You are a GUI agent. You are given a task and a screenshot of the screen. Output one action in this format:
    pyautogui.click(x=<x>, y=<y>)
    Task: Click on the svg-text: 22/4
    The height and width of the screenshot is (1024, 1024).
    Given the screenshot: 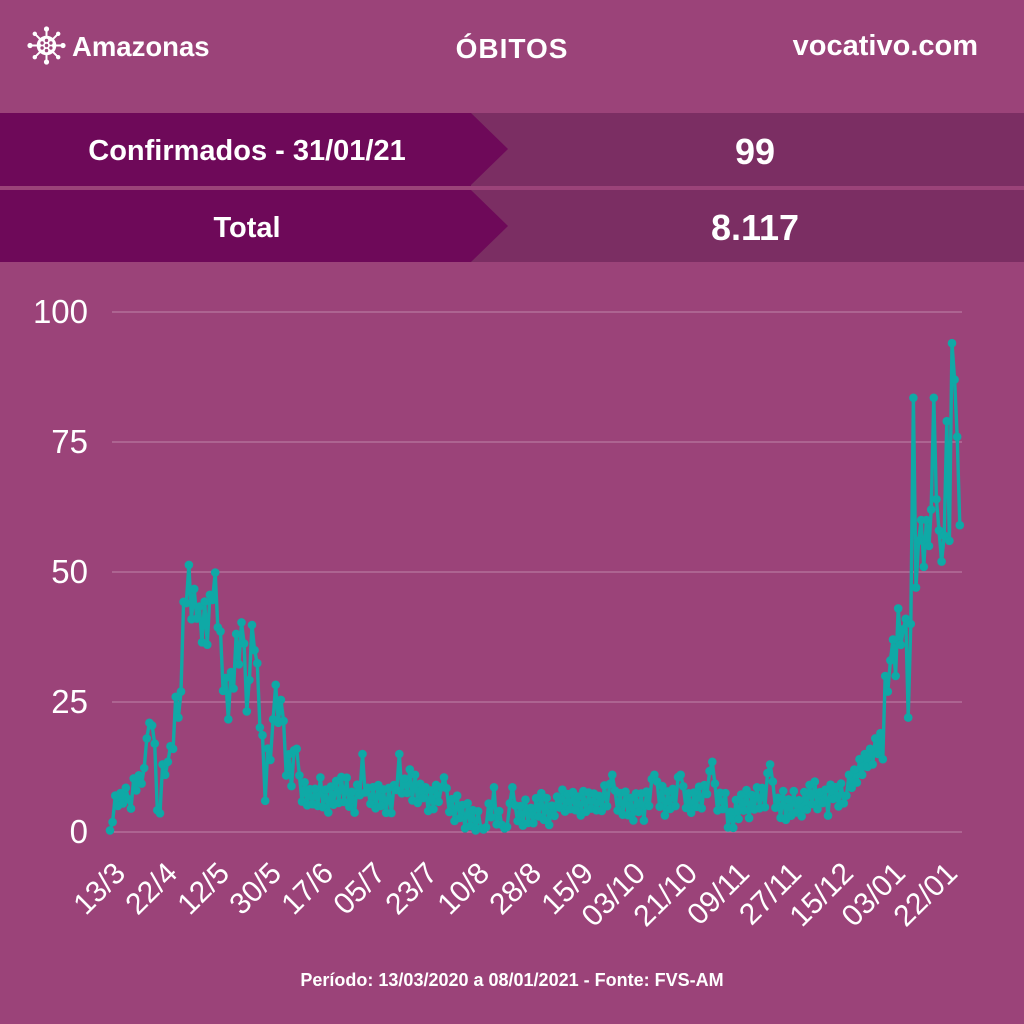 What is the action you would take?
    pyautogui.click(x=151, y=889)
    